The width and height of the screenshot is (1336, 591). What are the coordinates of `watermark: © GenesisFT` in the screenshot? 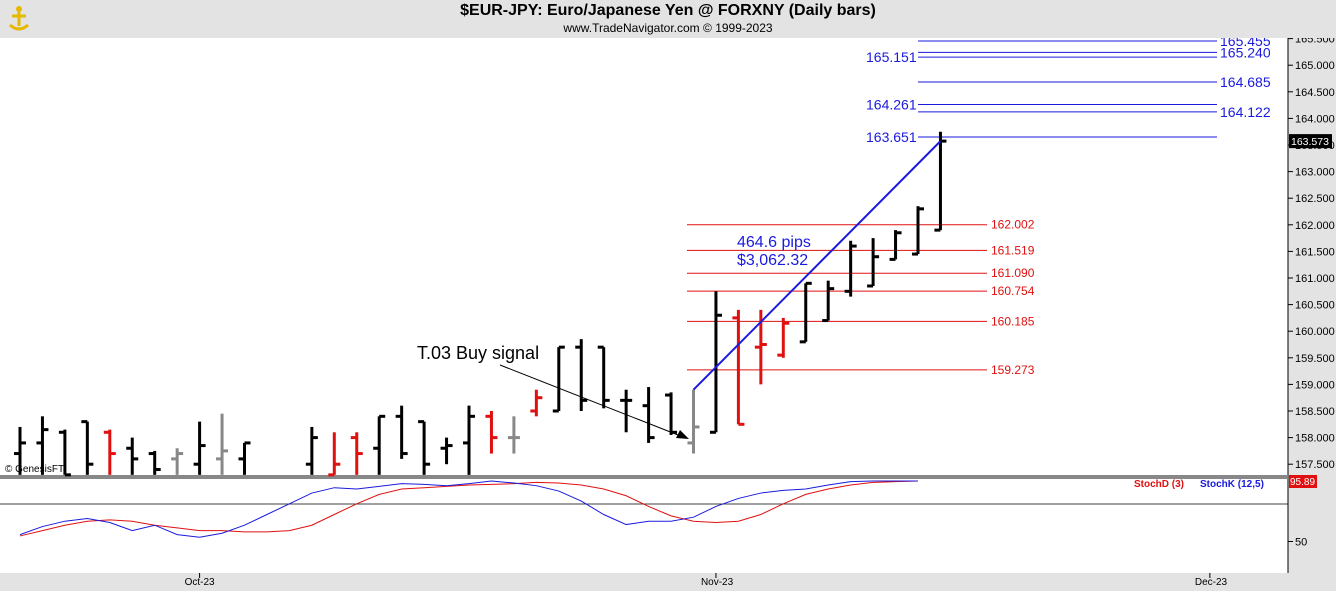 It's located at (34, 469).